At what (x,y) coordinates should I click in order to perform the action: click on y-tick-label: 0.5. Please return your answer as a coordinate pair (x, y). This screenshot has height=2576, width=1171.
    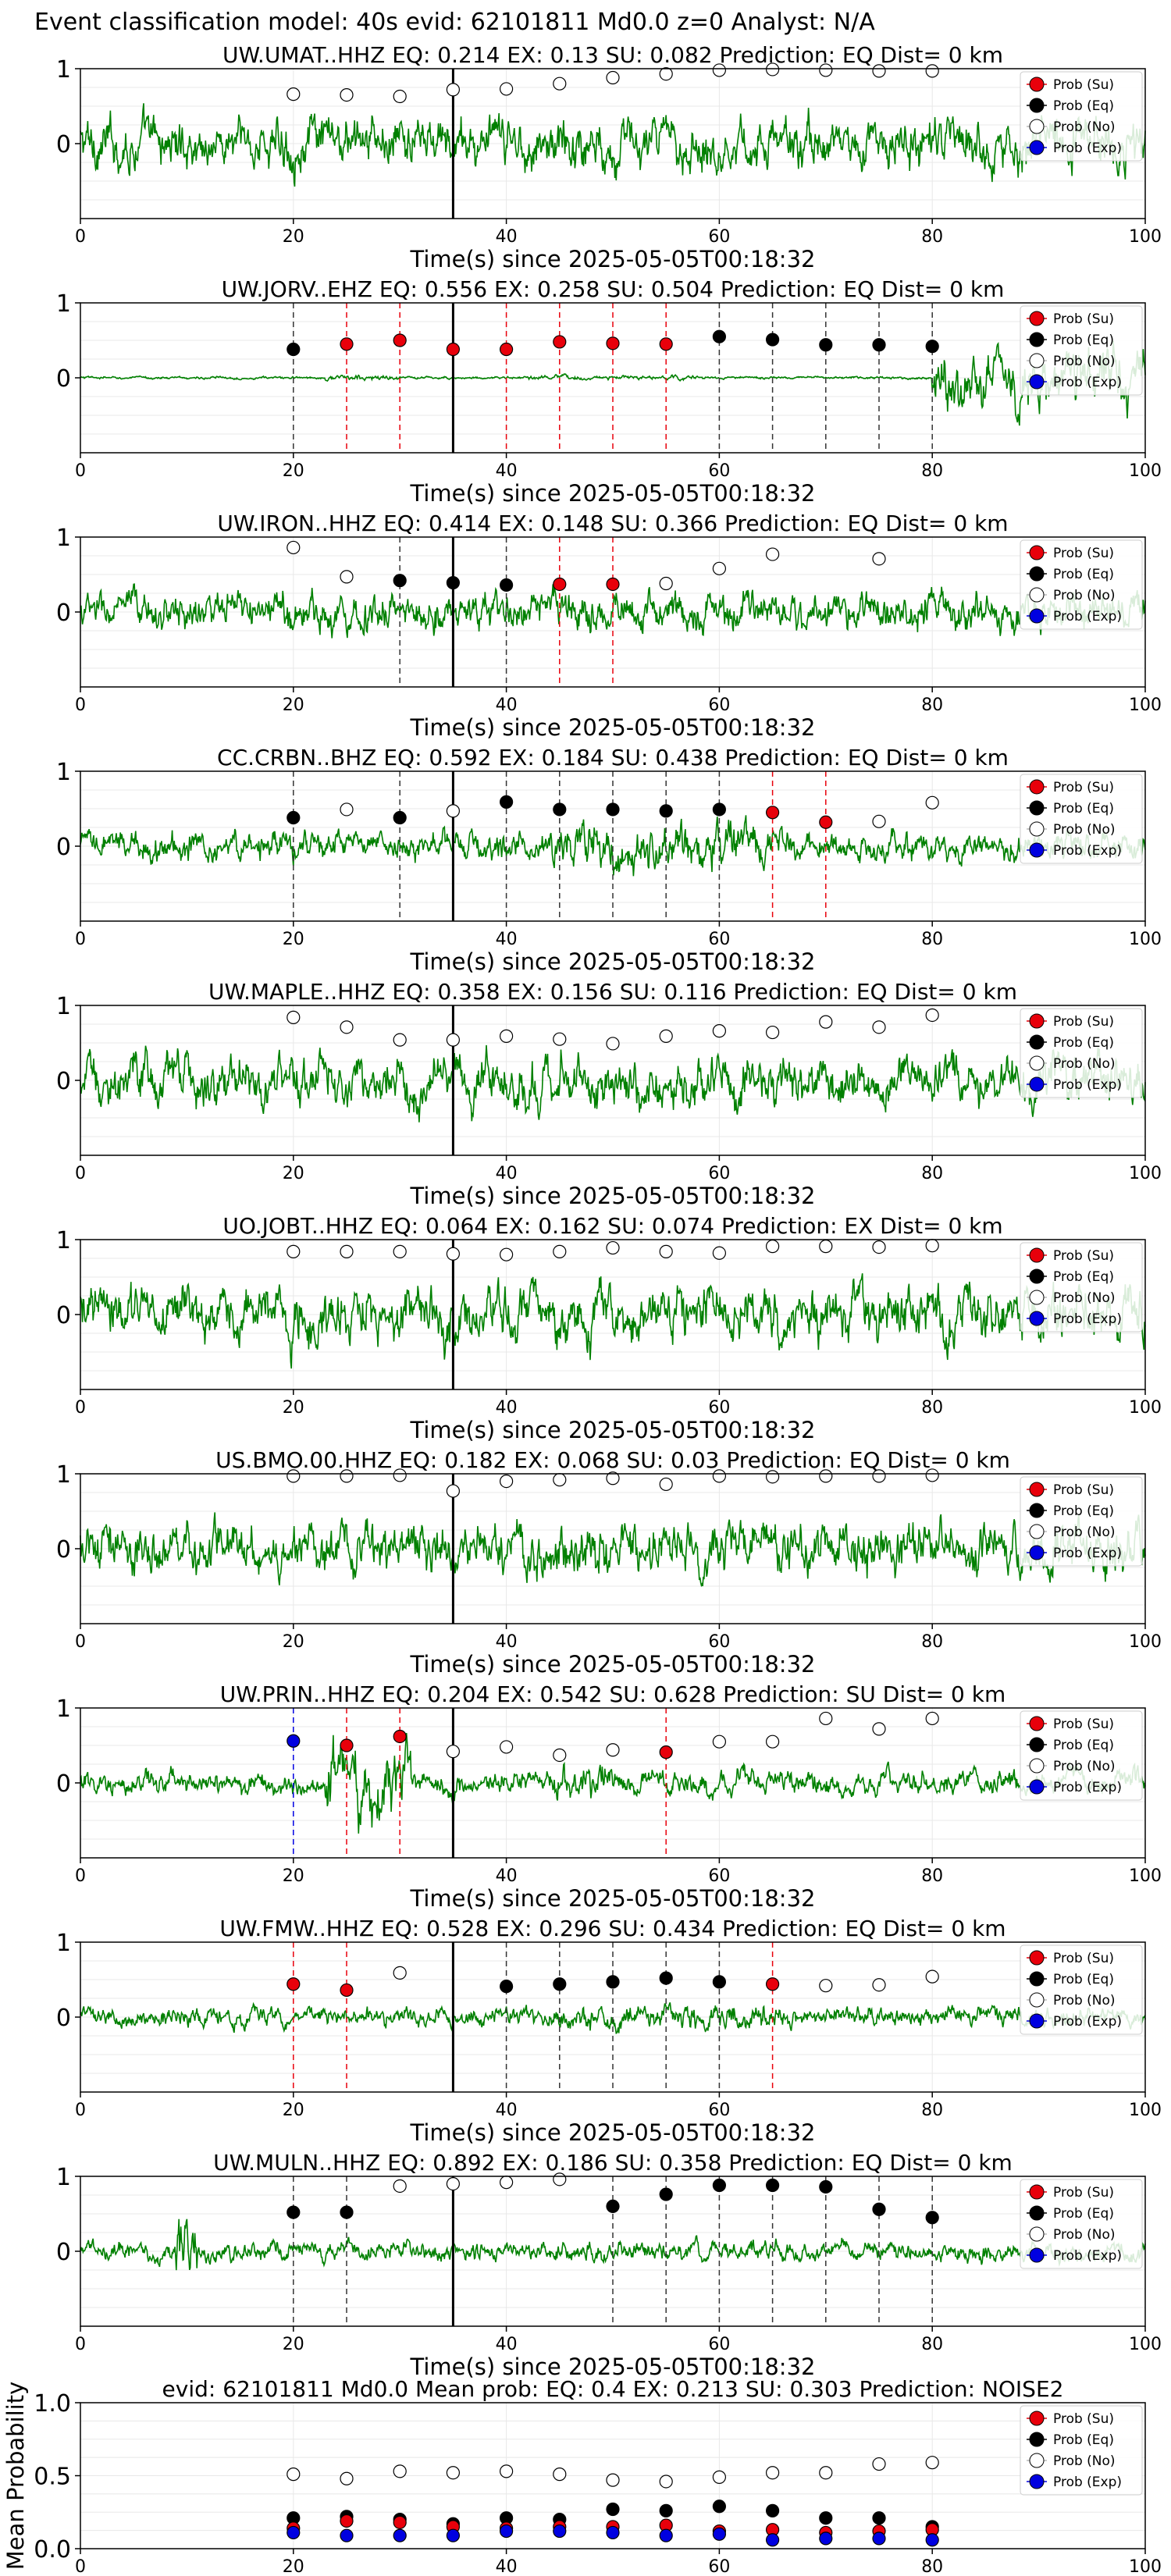
    Looking at the image, I should click on (52, 2477).